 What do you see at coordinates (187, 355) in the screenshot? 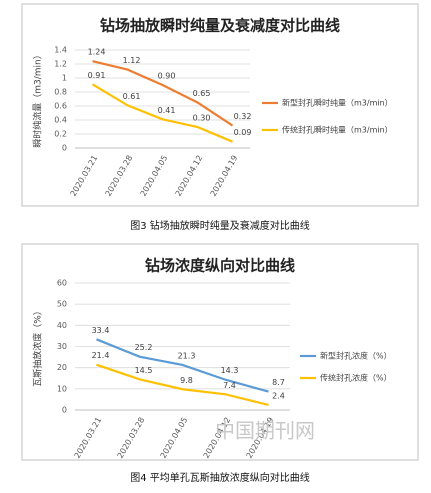
I see `data-label: 21.3` at bounding box center [187, 355].